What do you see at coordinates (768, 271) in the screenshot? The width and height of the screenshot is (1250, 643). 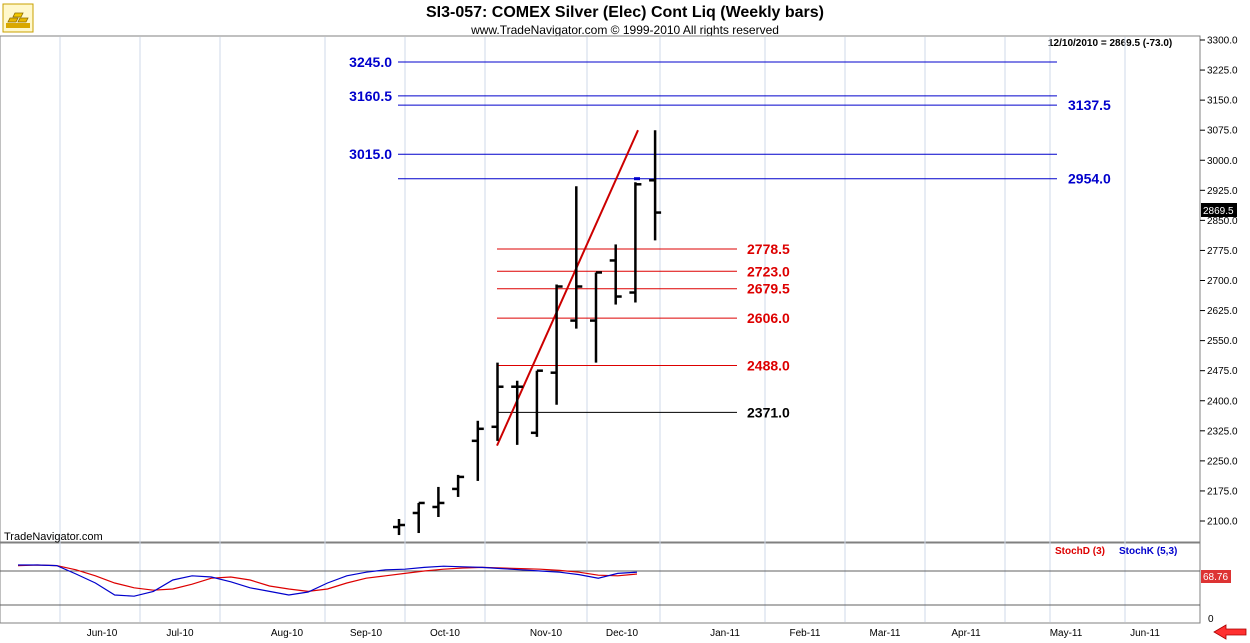 I see `level-label: 2723.0` at bounding box center [768, 271].